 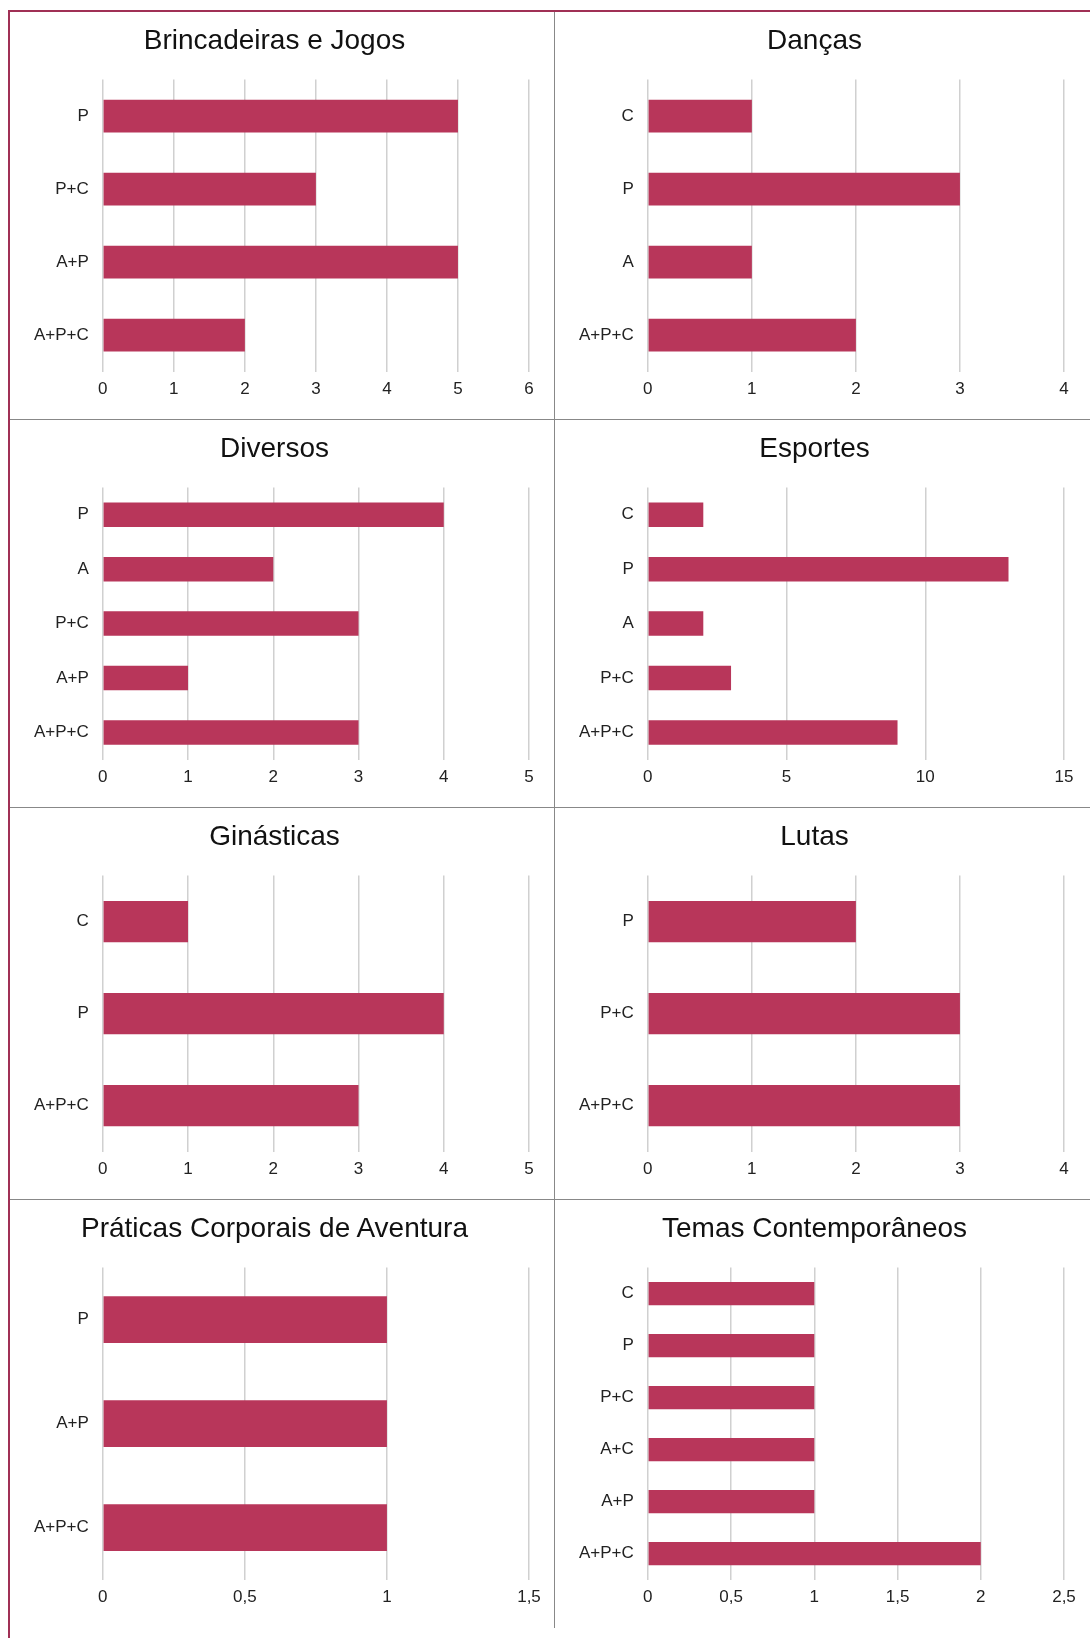 What do you see at coordinates (925, 777) in the screenshot?
I see `x-tick-label: 10` at bounding box center [925, 777].